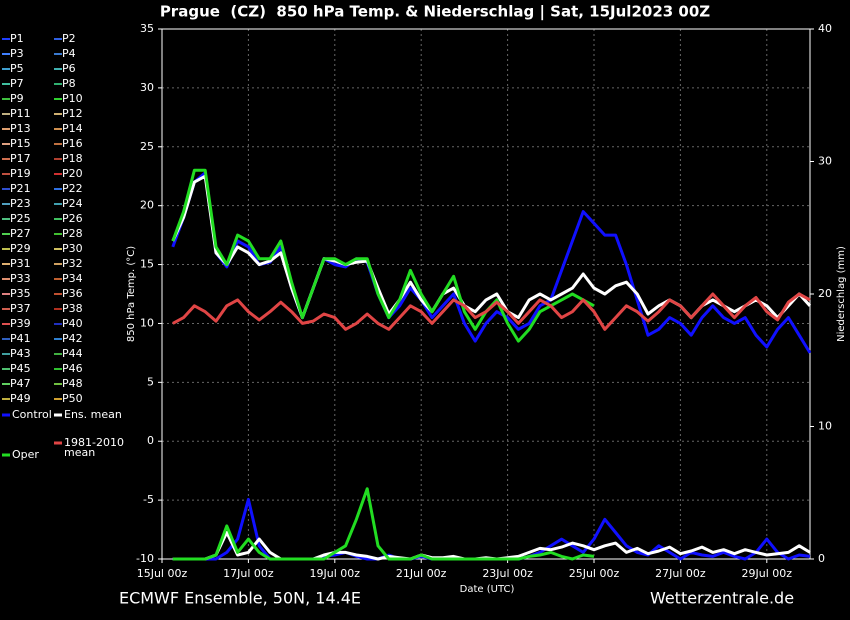 Image resolution: width=850 pixels, height=620 pixels. Describe the element at coordinates (20, 293) in the screenshot. I see `legend-label: P35` at that location.